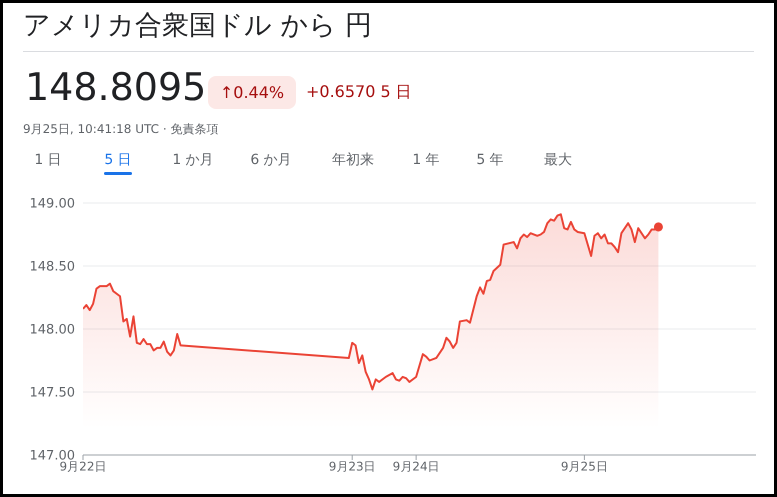  I want to click on text: 1 日, so click(48, 160).